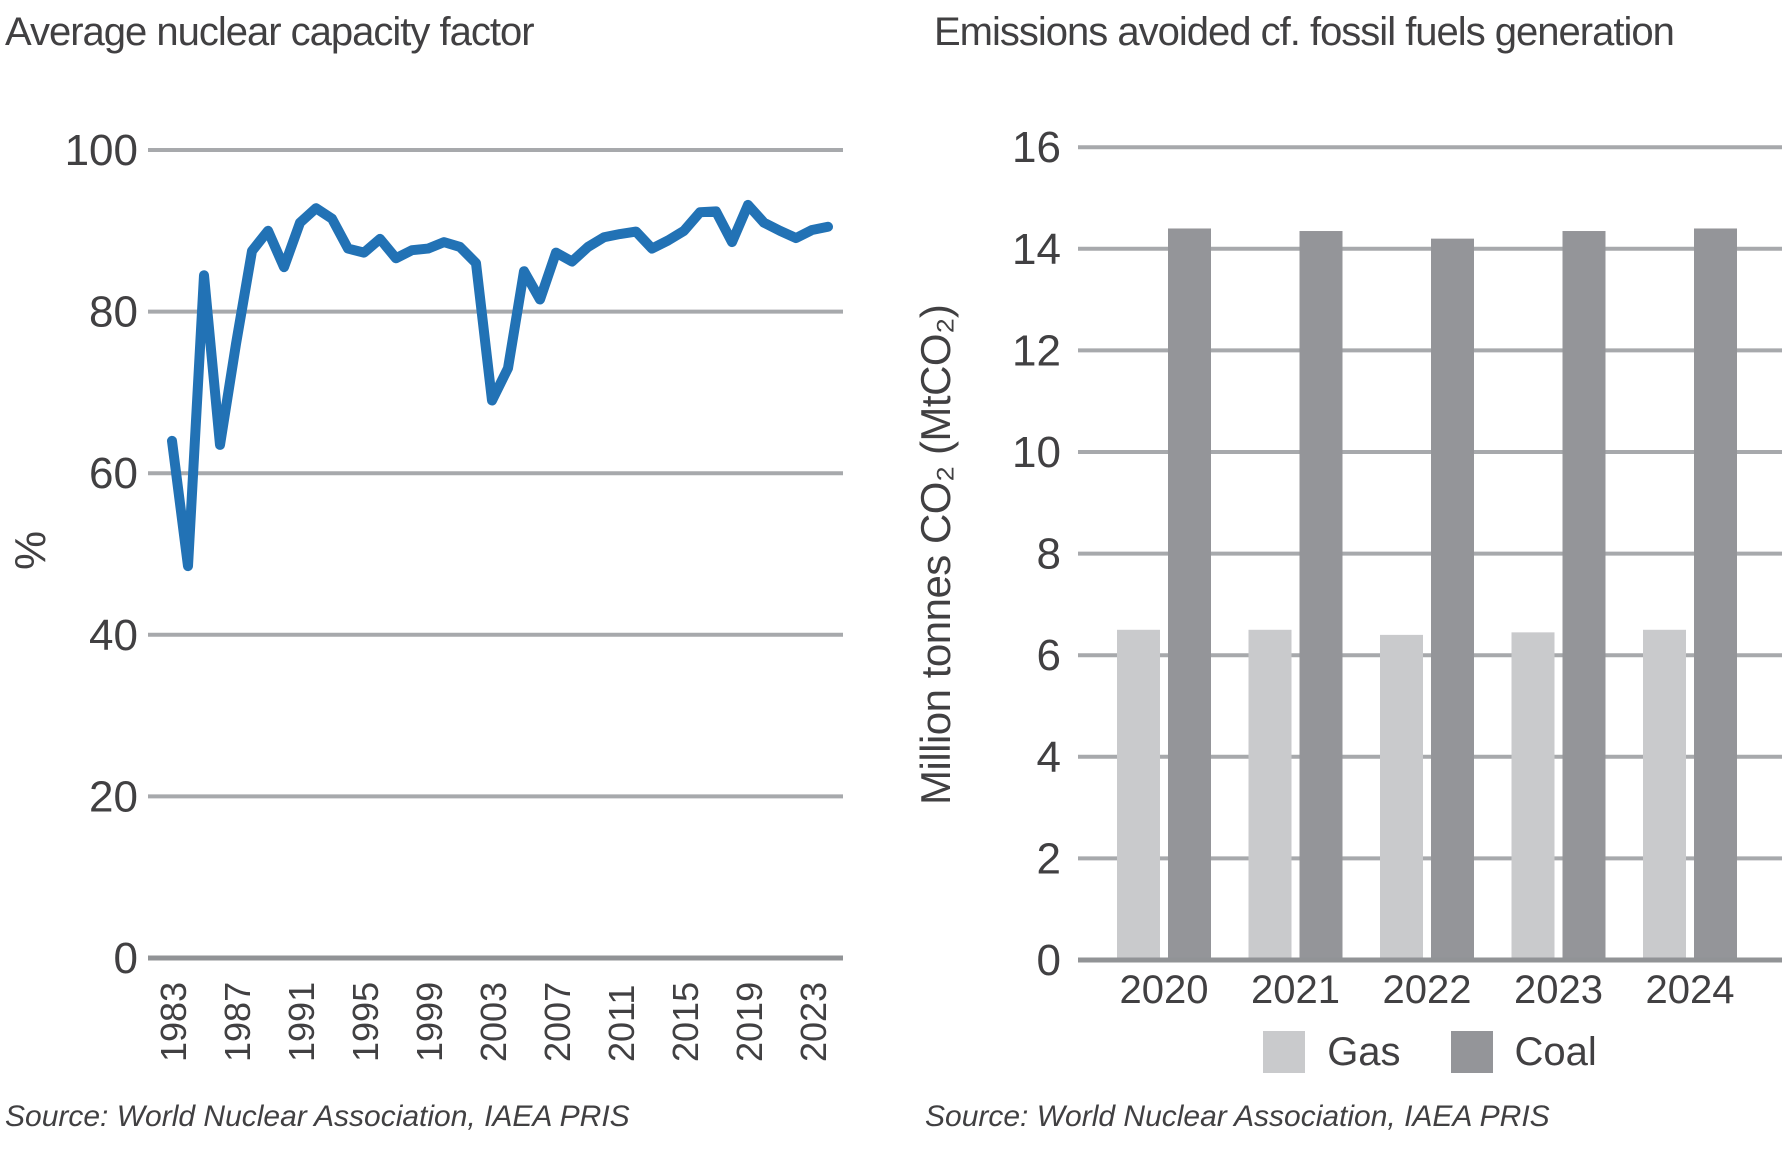 This screenshot has width=1790, height=1167. I want to click on coal-bar-2021, so click(1321, 595).